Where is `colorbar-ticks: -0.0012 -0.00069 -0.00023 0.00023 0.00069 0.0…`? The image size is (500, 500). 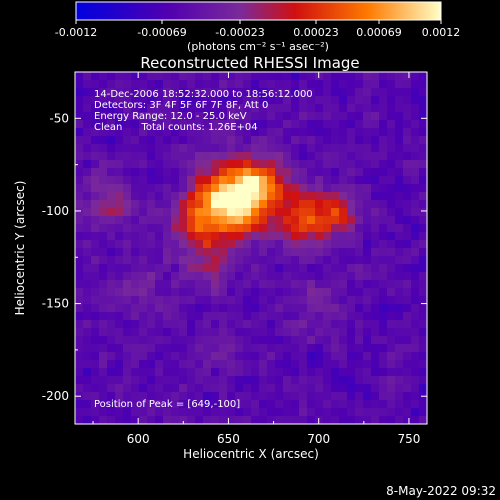
colorbar-ticks: -0.0012 -0.00069 -0.00023 0.00023 0.00069 0.0… is located at coordinates (257, 29).